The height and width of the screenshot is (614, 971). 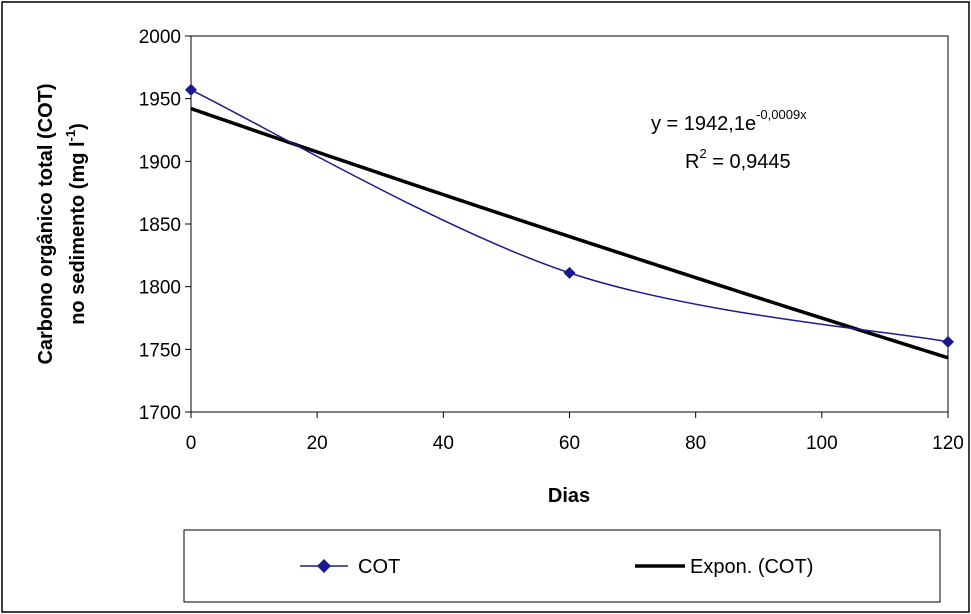 I want to click on y-tick-label: 1750, so click(x=160, y=350).